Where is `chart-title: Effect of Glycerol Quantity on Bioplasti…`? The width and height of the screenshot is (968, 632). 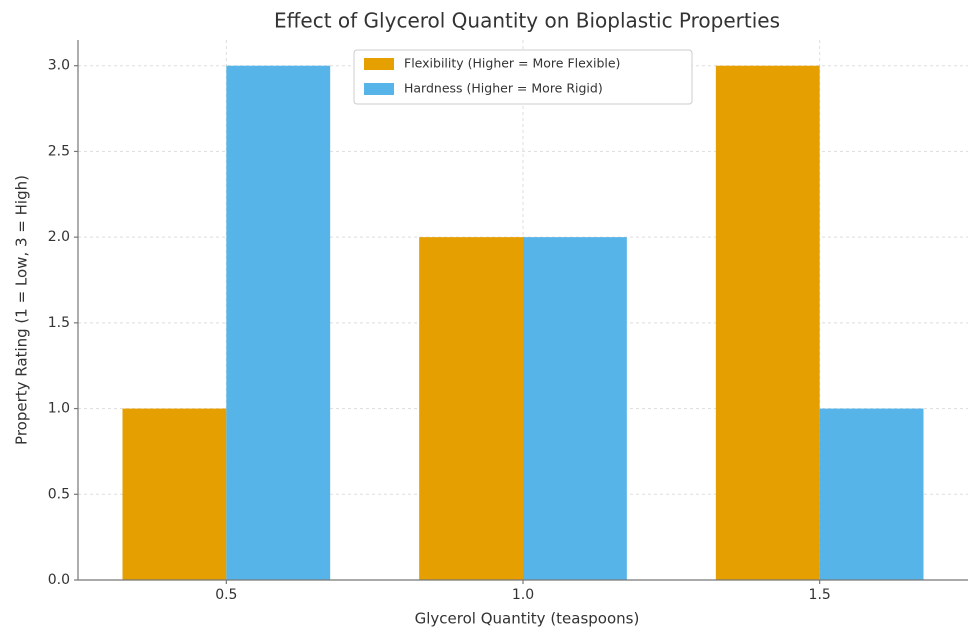 chart-title: Effect of Glycerol Quantity on Bioplasti… is located at coordinates (527, 21).